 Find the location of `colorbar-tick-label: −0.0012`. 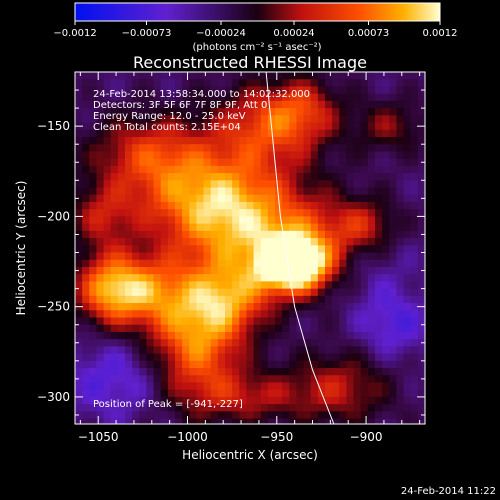

colorbar-tick-label: −0.0012 is located at coordinates (74, 33).